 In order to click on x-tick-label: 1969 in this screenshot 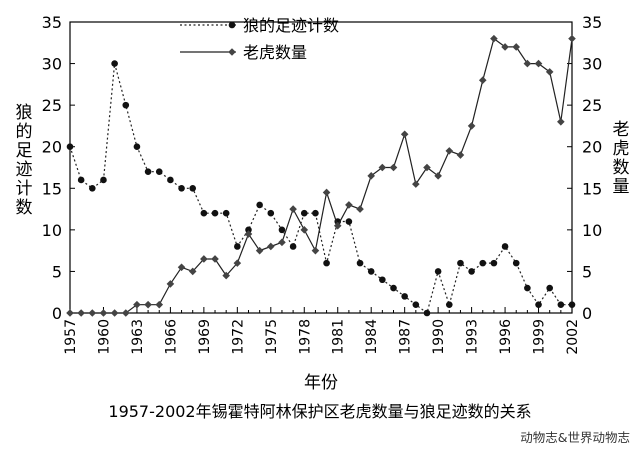, I will do `click(205, 337)`.